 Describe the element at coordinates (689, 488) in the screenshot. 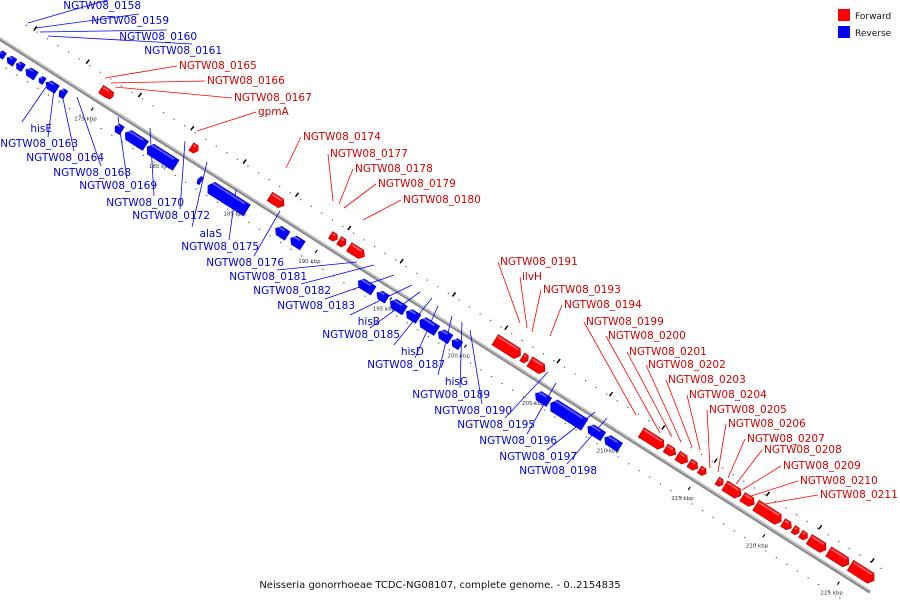

I see `kbp-tick-mark` at that location.